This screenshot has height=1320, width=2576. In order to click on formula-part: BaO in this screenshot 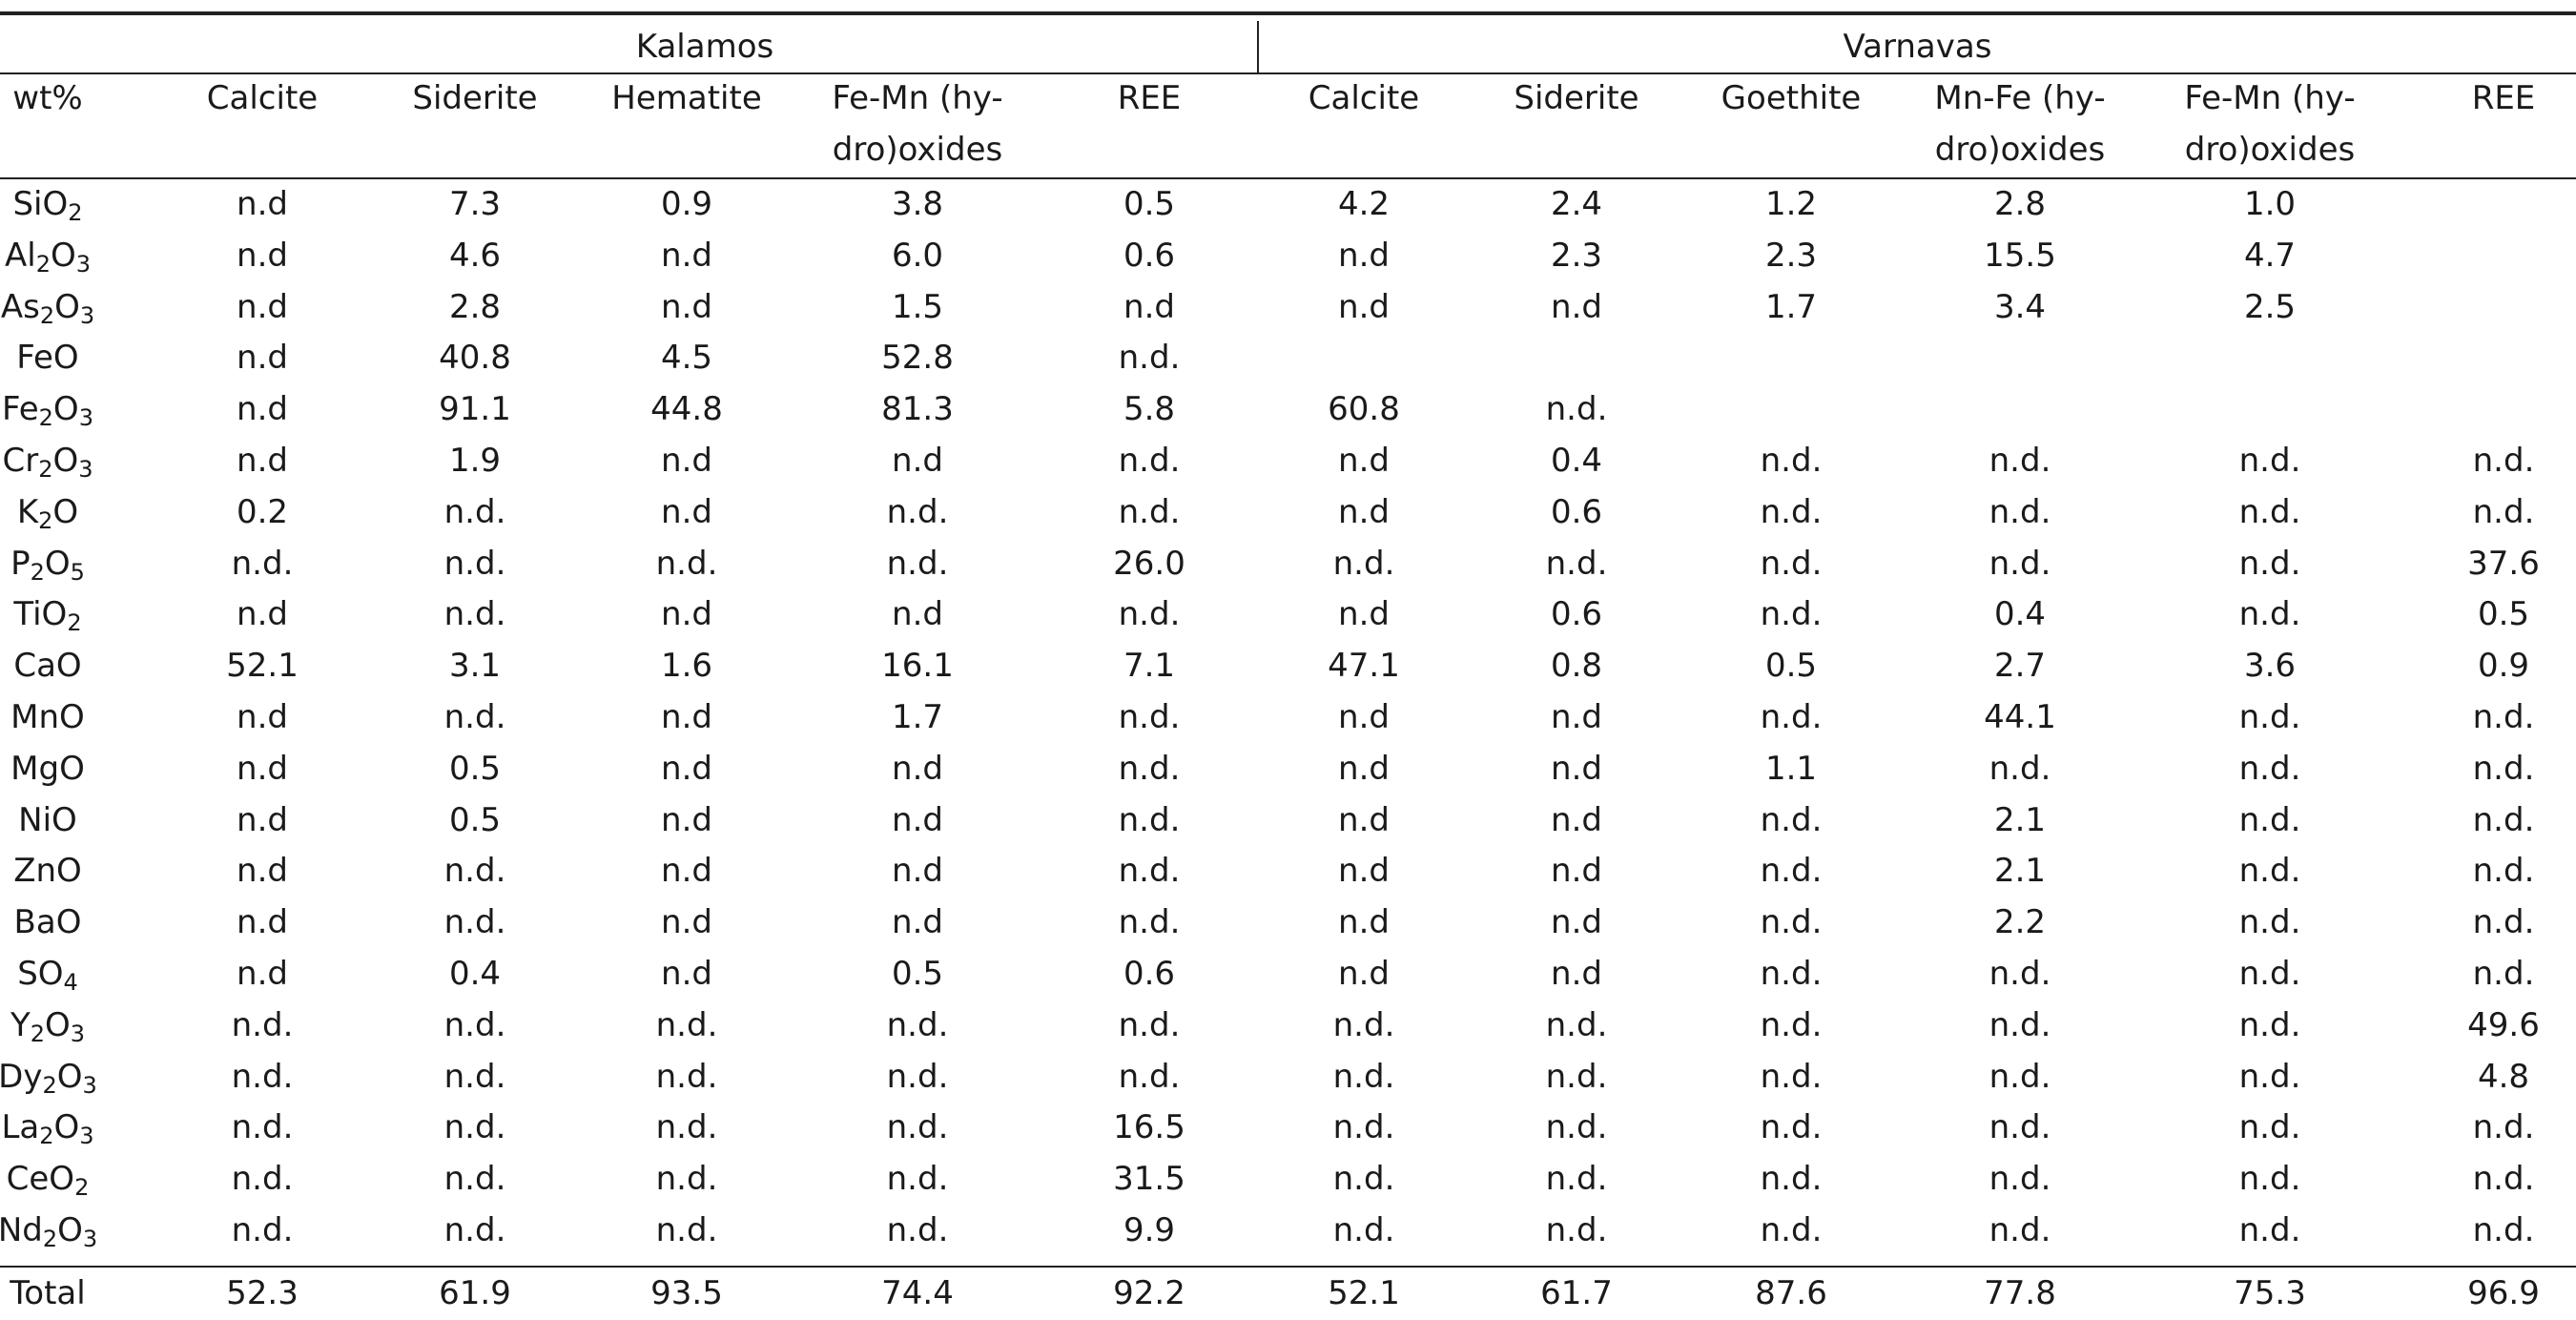, I will do `click(47, 923)`.